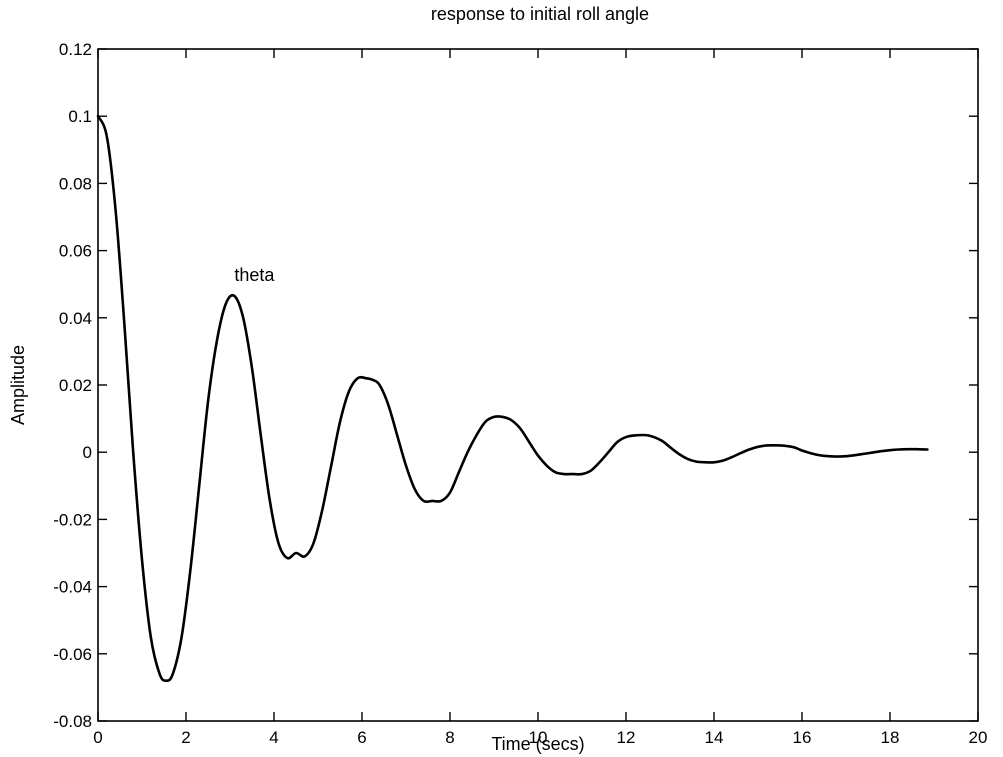 The height and width of the screenshot is (757, 1003). What do you see at coordinates (72, 654) in the screenshot?
I see `y-tick-label: -0.06` at bounding box center [72, 654].